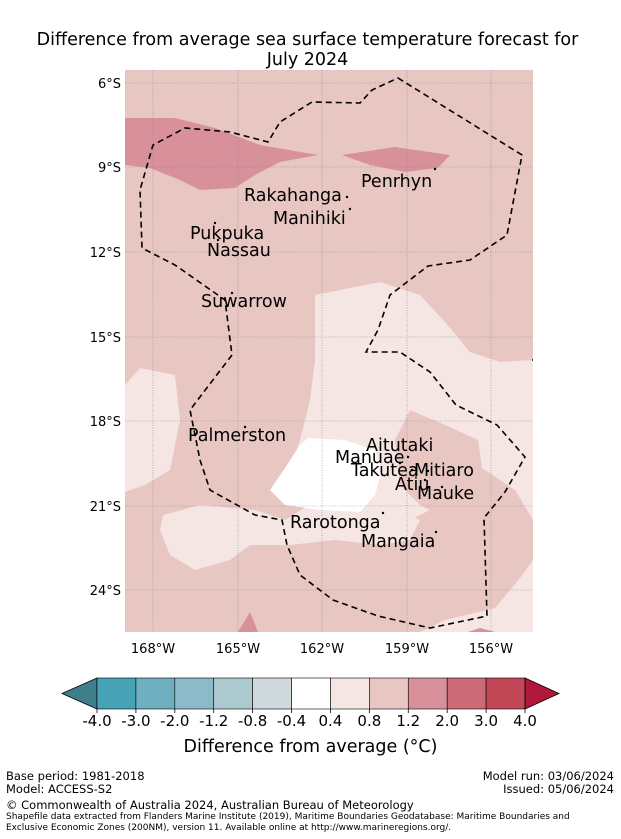 This screenshot has height=839, width=621. What do you see at coordinates (407, 649) in the screenshot?
I see `lon-tick: 159°W` at bounding box center [407, 649].